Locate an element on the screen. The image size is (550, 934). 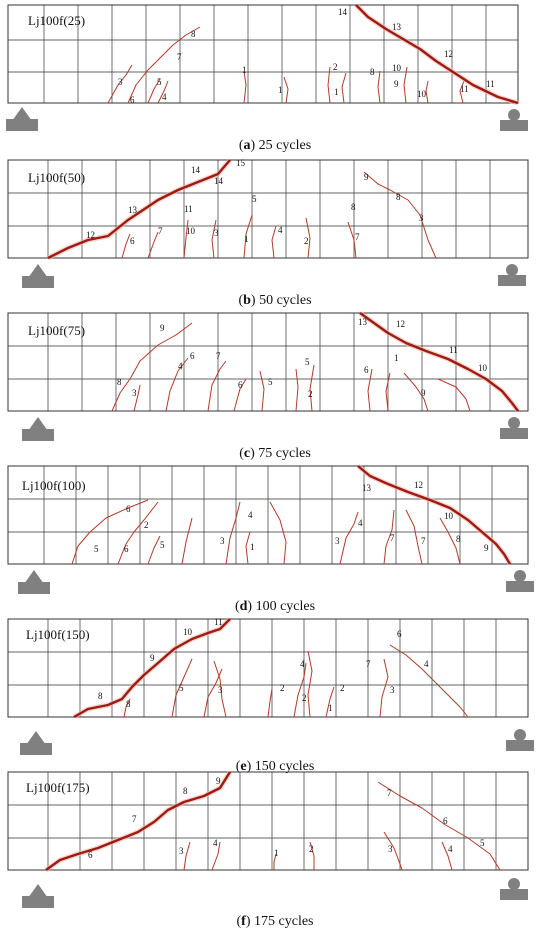
caption-text: 50 cycles is located at coordinates (283, 300).